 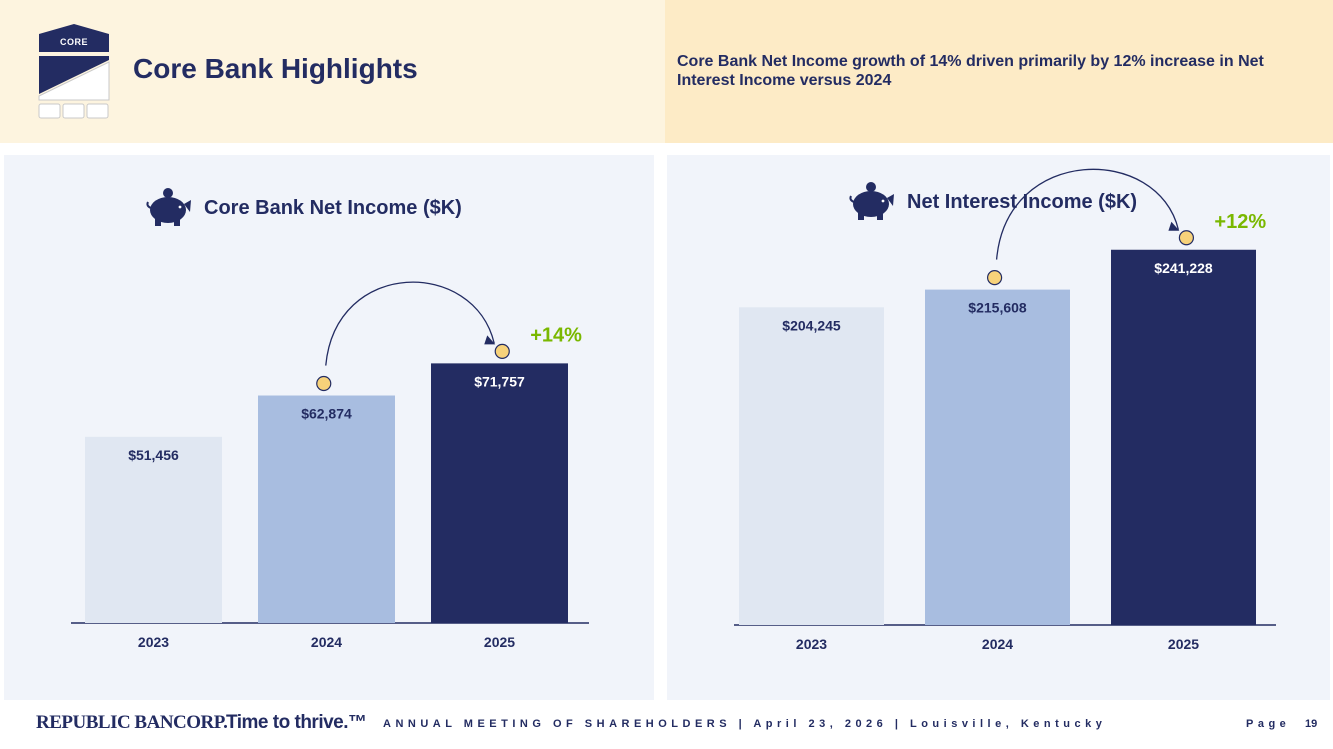 I want to click on footer-page-label: Page, so click(x=1268, y=724).